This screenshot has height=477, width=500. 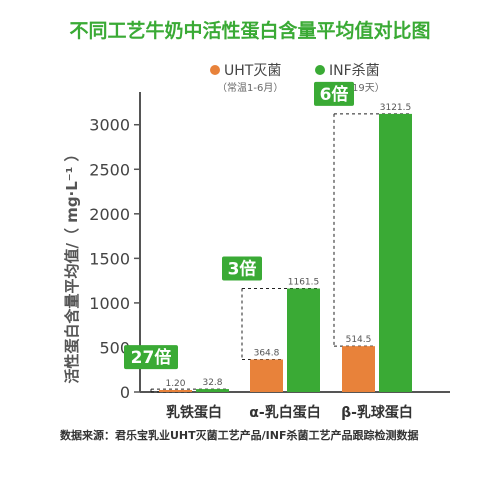 What do you see at coordinates (396, 108) in the screenshot?
I see `value-label: 3121.5` at bounding box center [396, 108].